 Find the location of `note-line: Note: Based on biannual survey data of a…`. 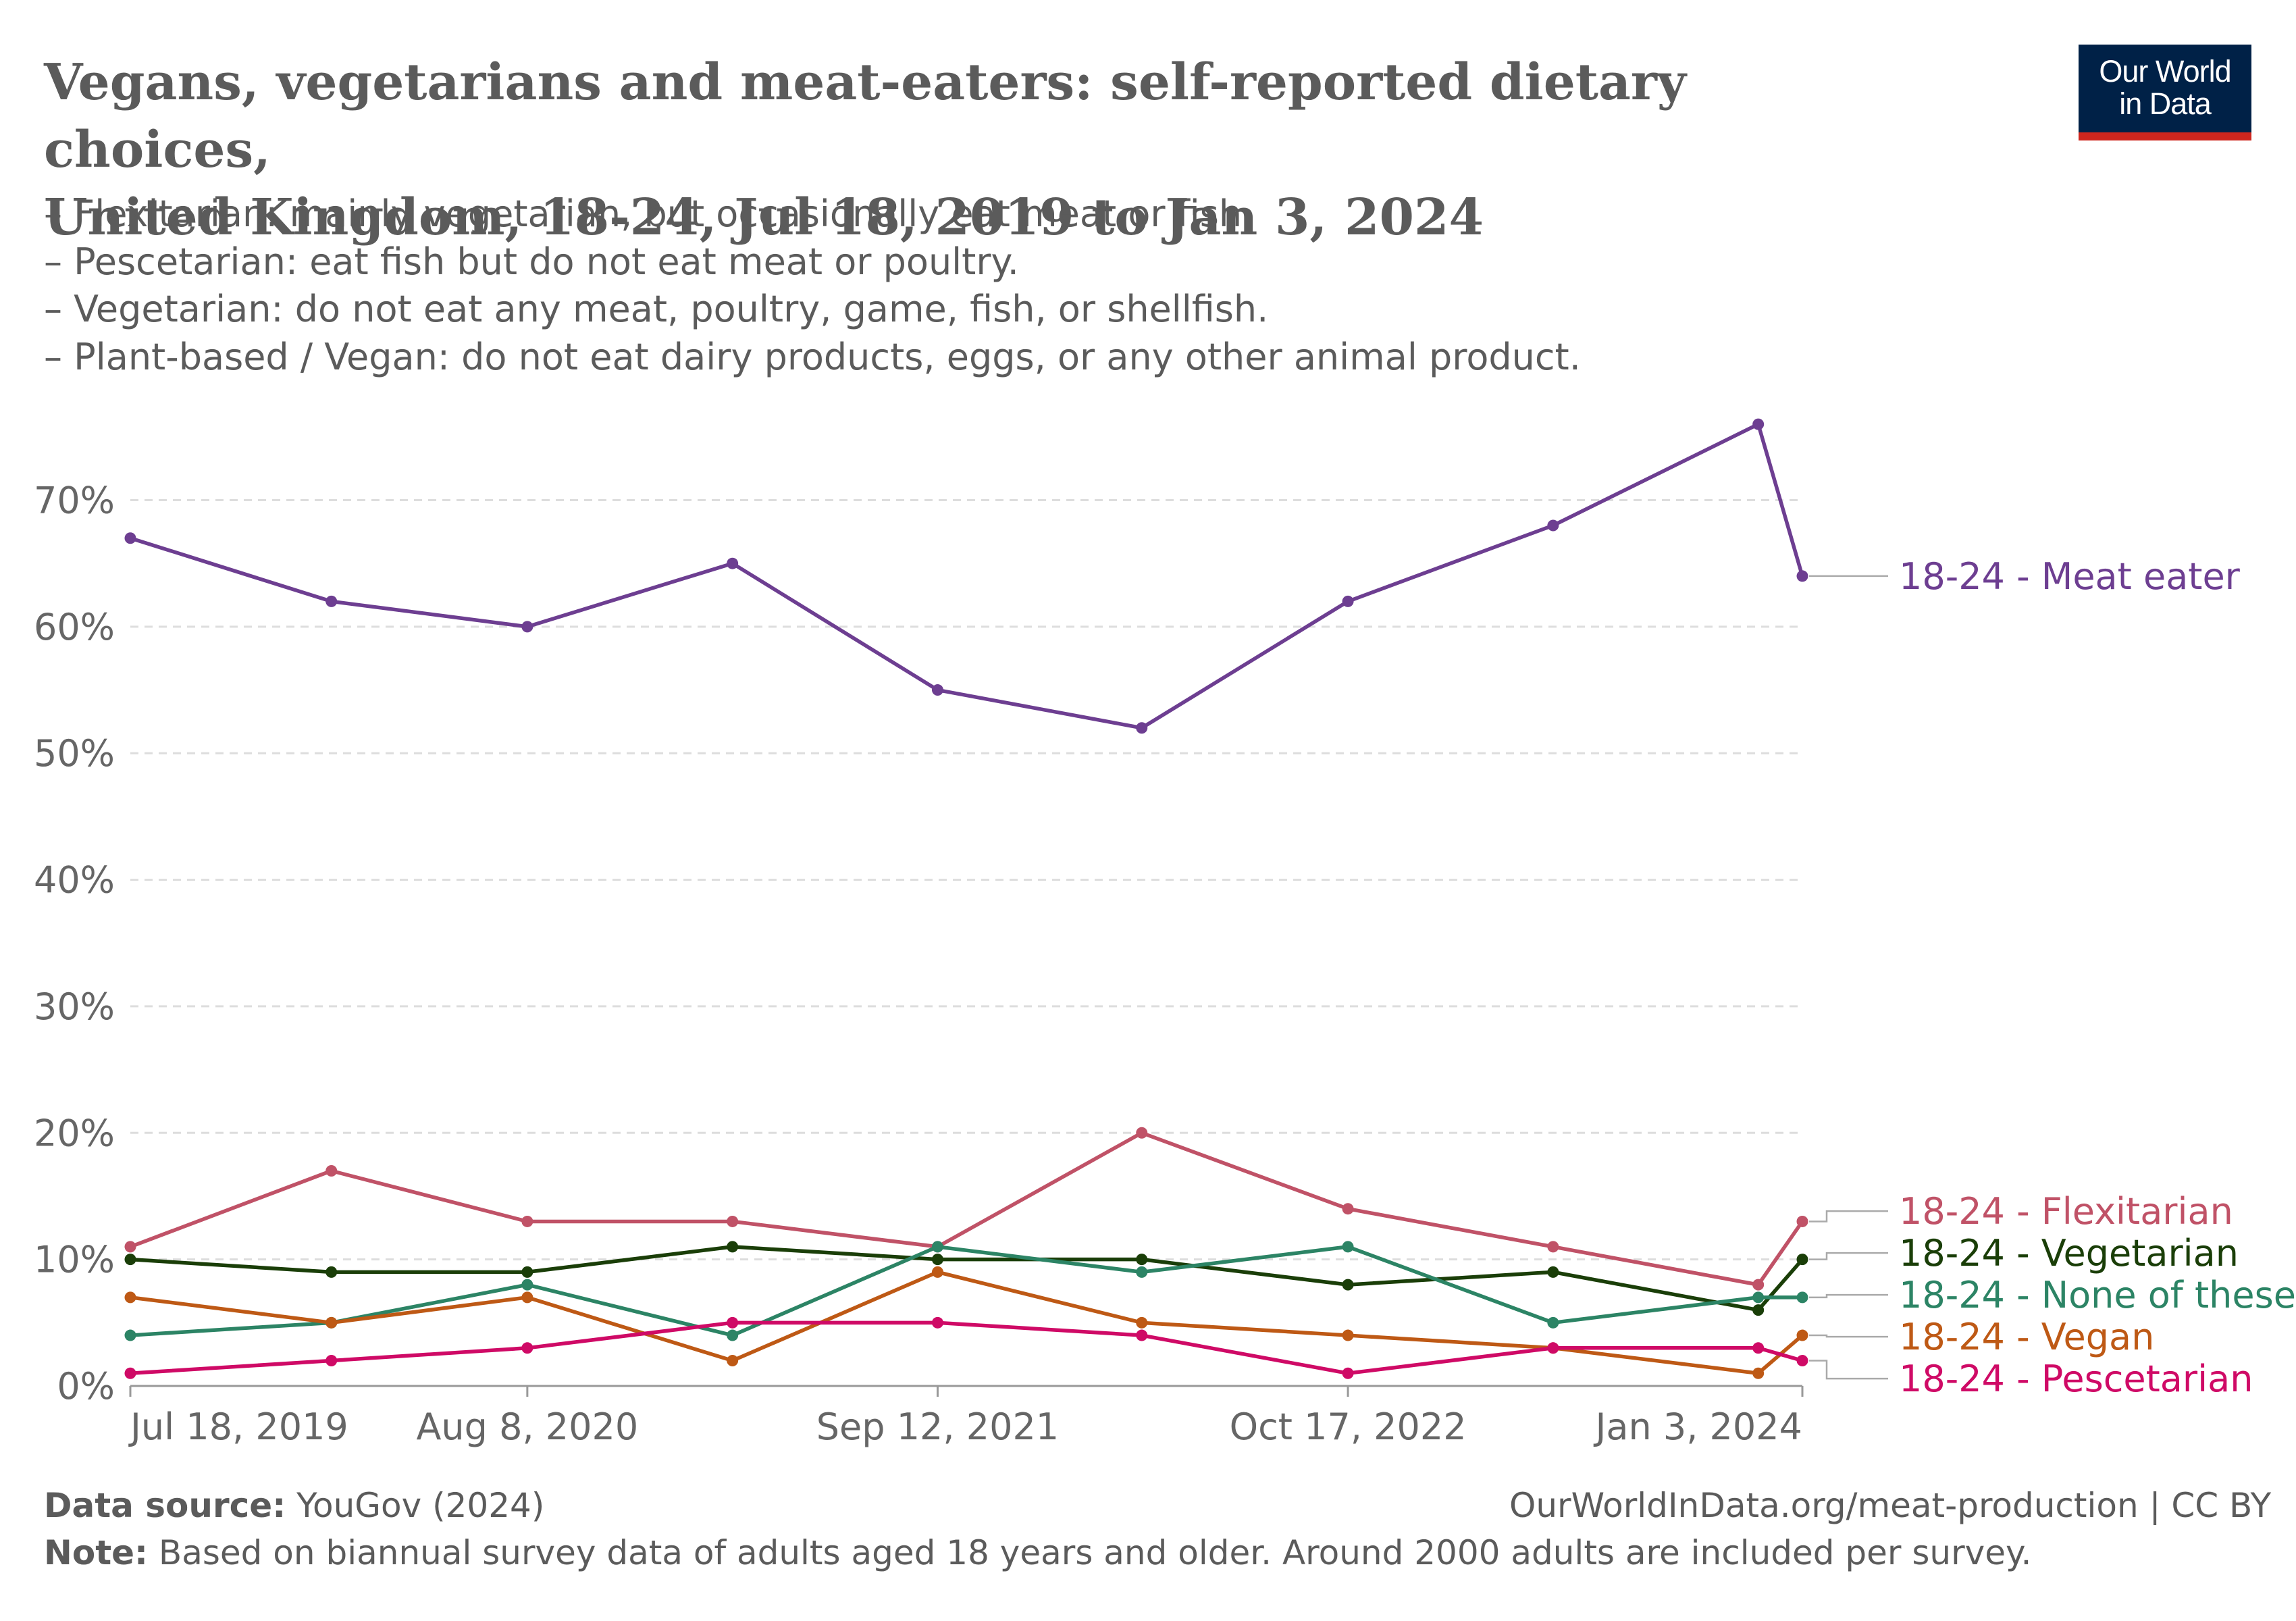

note-line: Note: Based on biannual survey data of a… is located at coordinates (1037, 1552).